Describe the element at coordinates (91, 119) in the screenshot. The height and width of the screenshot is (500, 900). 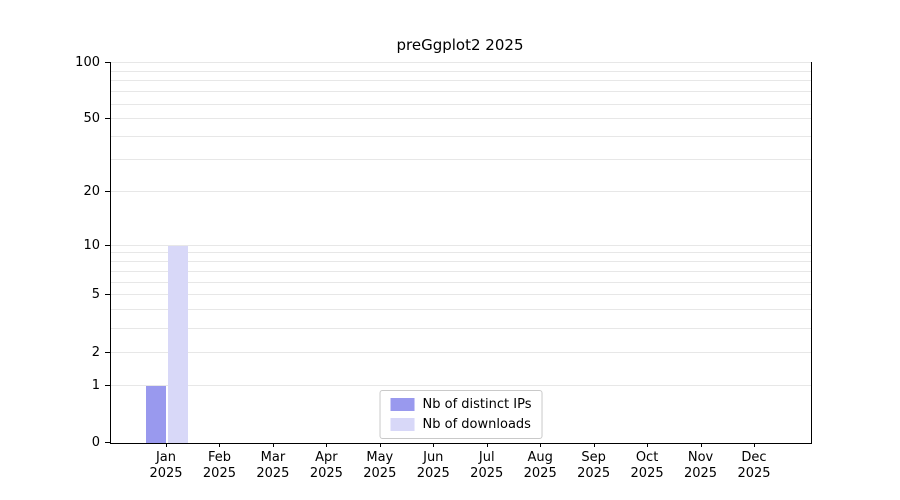
I see `y-tick-label: 50` at that location.